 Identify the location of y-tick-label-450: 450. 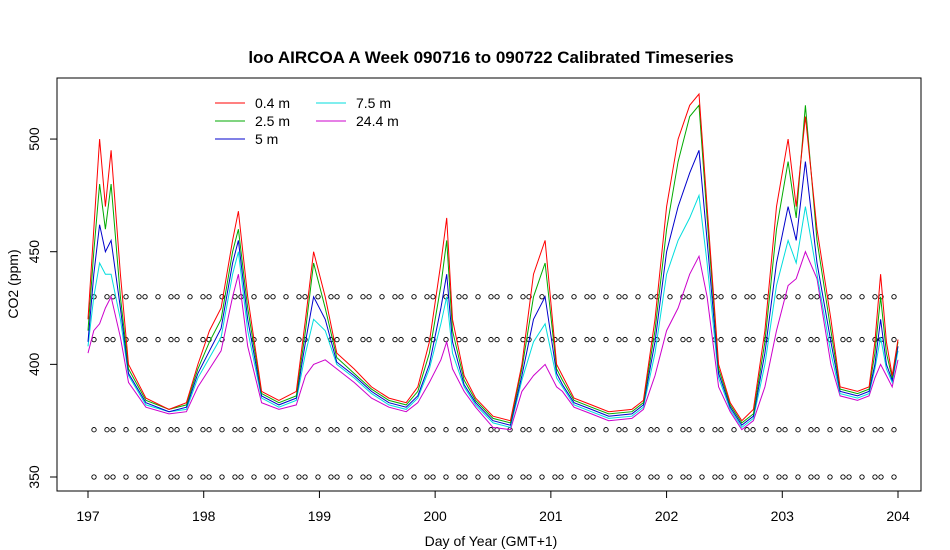
(34, 252).